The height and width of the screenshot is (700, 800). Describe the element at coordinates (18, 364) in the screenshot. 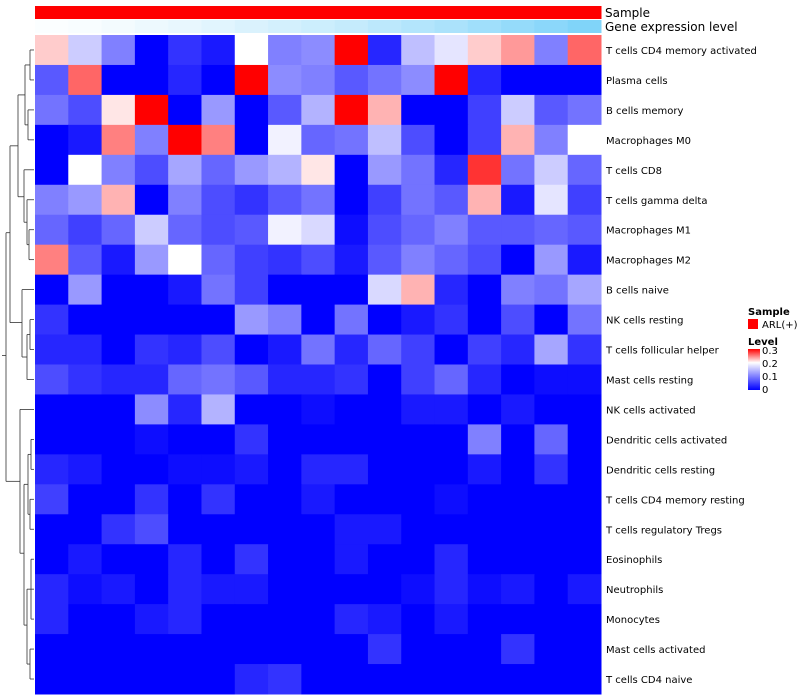

I see `row-dendrogram` at that location.